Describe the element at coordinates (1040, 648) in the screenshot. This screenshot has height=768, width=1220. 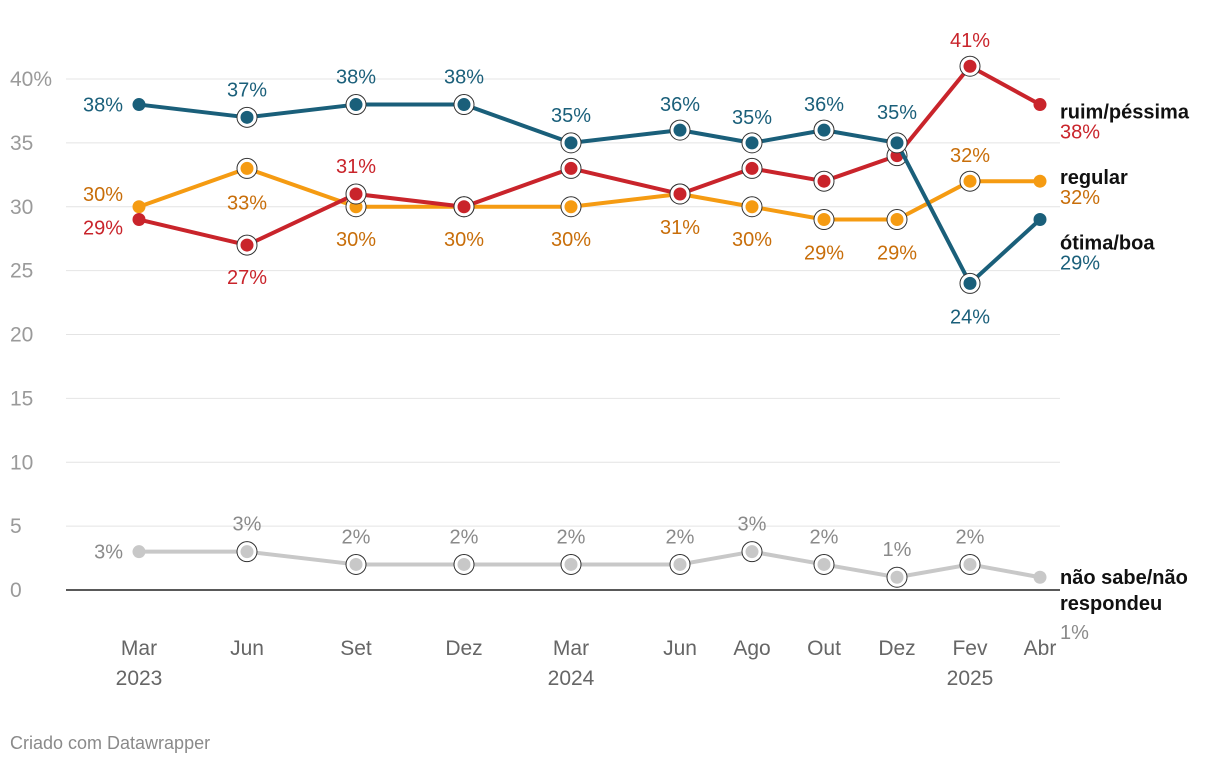
I see `x-tick-label: Abr` at that location.